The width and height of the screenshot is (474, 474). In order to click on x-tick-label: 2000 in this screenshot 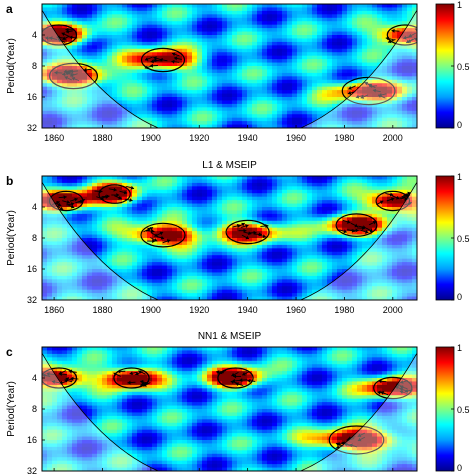, I will do `click(393, 138)`.